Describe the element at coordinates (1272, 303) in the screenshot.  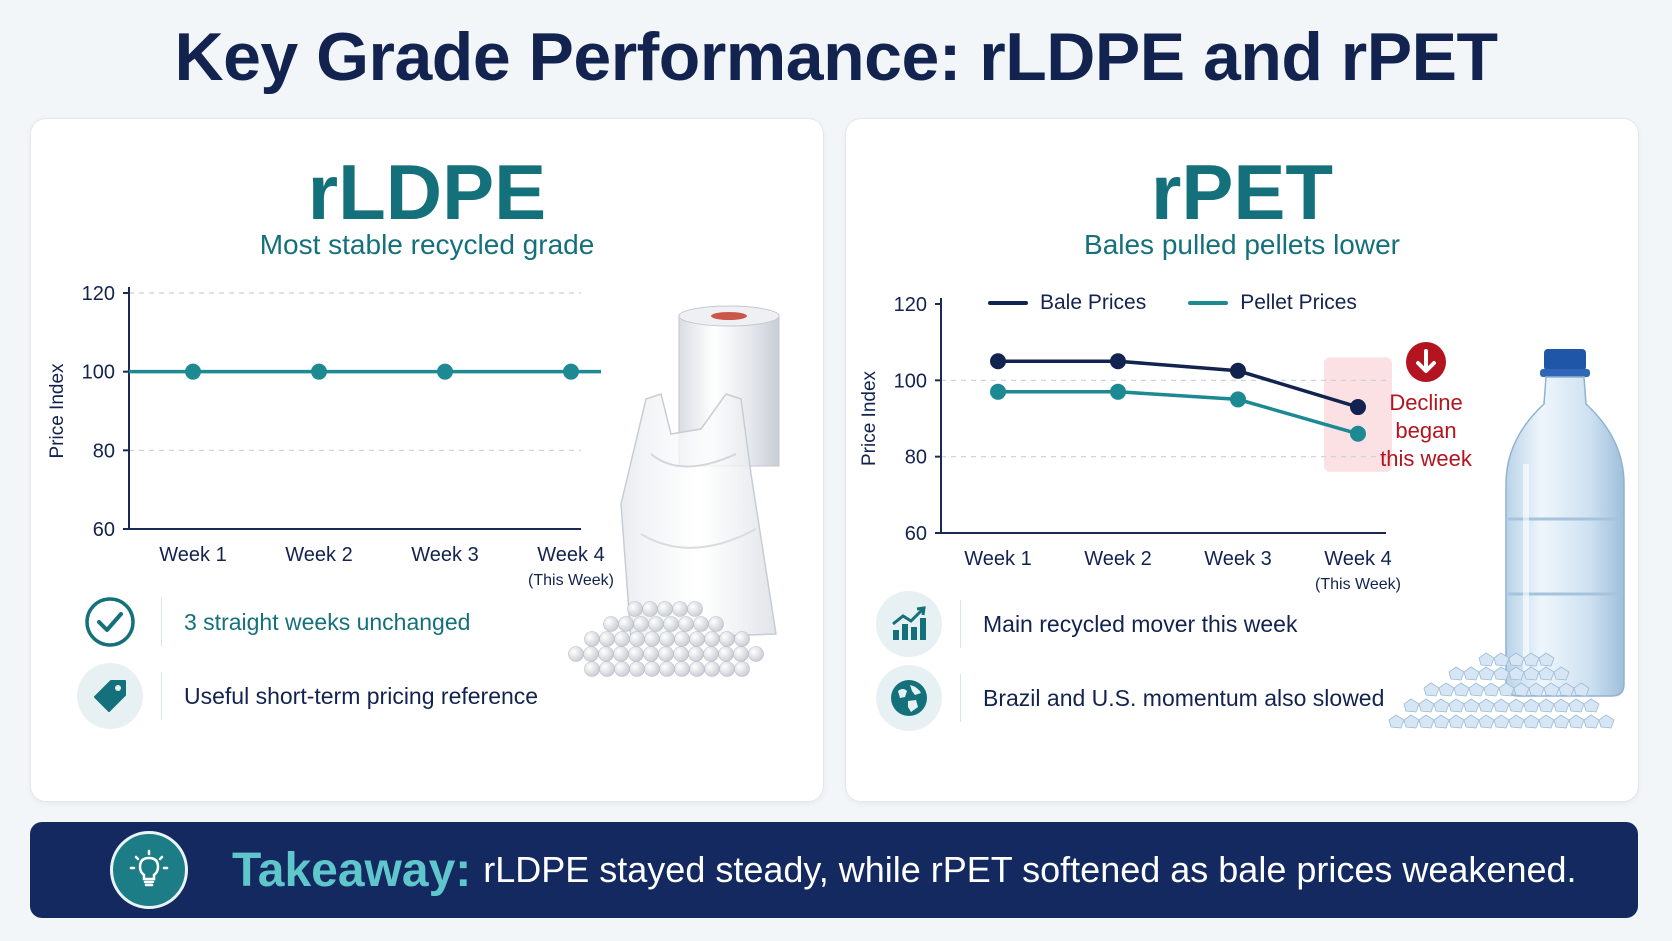
I see `legend-item-pellet: Pellet Prices` at that location.